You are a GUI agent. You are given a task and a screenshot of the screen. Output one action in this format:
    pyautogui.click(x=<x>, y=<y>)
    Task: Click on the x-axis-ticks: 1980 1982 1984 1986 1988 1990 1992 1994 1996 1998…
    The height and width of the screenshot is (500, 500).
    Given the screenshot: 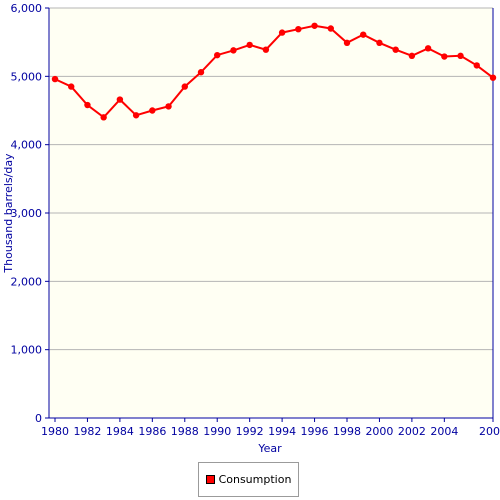 What is the action you would take?
    pyautogui.click(x=270, y=428)
    